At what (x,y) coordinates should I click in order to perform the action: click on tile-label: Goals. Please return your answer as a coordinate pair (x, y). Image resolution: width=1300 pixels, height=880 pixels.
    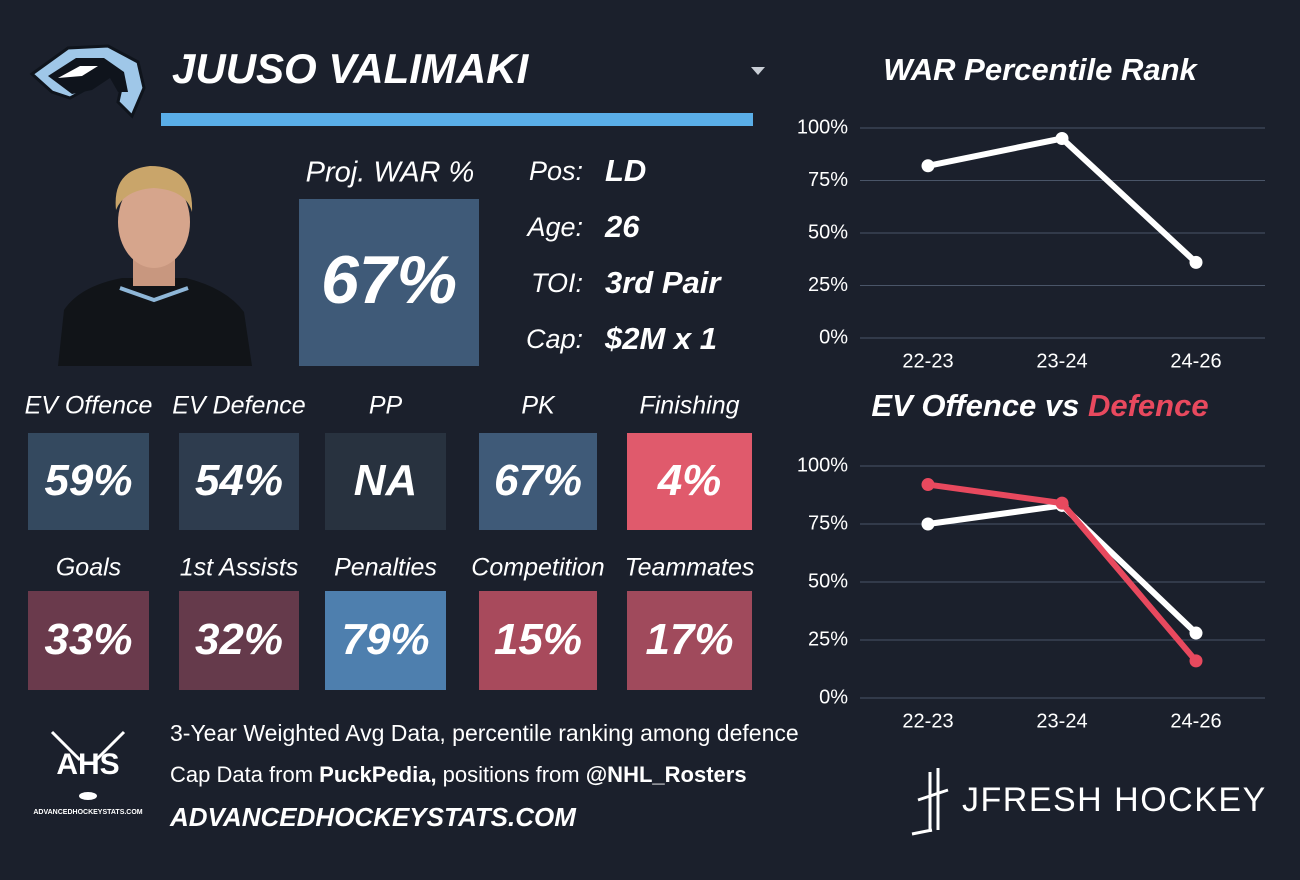
    Looking at the image, I should click on (88, 568).